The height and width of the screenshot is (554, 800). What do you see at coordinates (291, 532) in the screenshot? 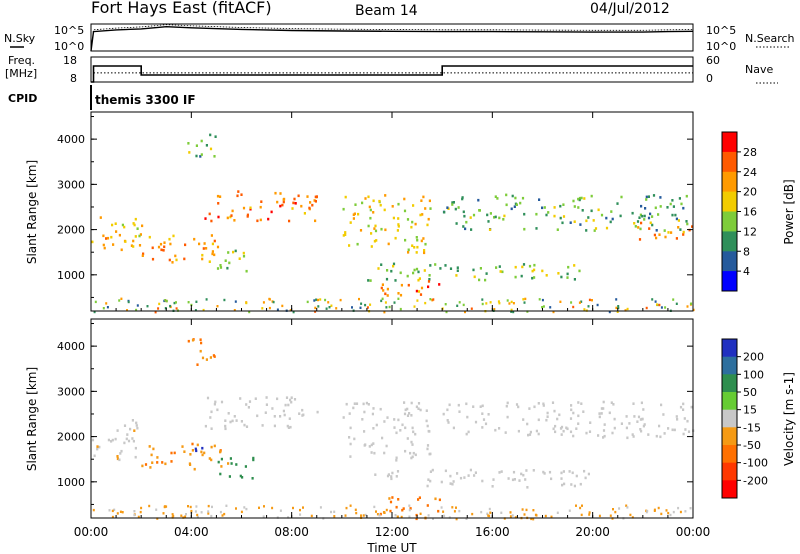
I see `x-tick-label: 08:00` at bounding box center [291, 532].